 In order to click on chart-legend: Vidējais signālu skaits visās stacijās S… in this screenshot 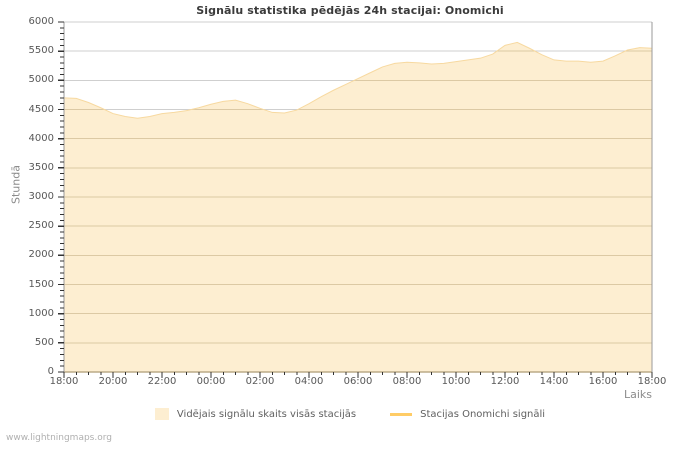, I will do `click(350, 414)`.